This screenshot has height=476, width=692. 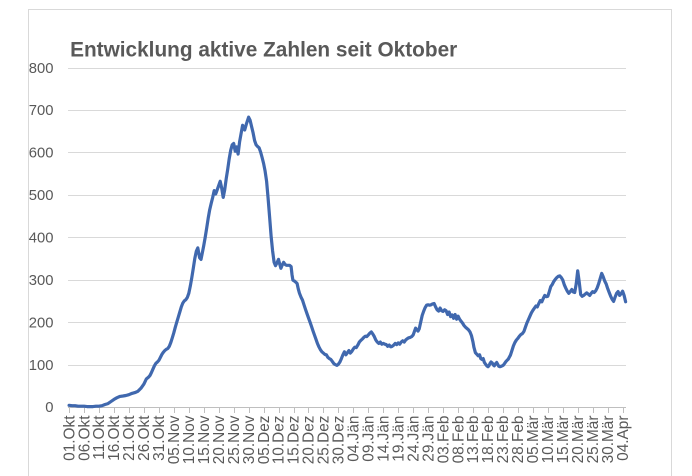 I want to click on svg-text: 08.Feb, so click(x=458, y=440).